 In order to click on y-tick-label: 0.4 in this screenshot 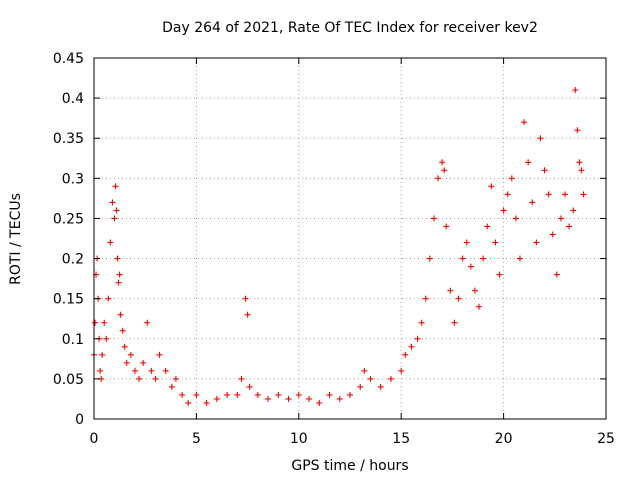, I will do `click(73, 99)`.